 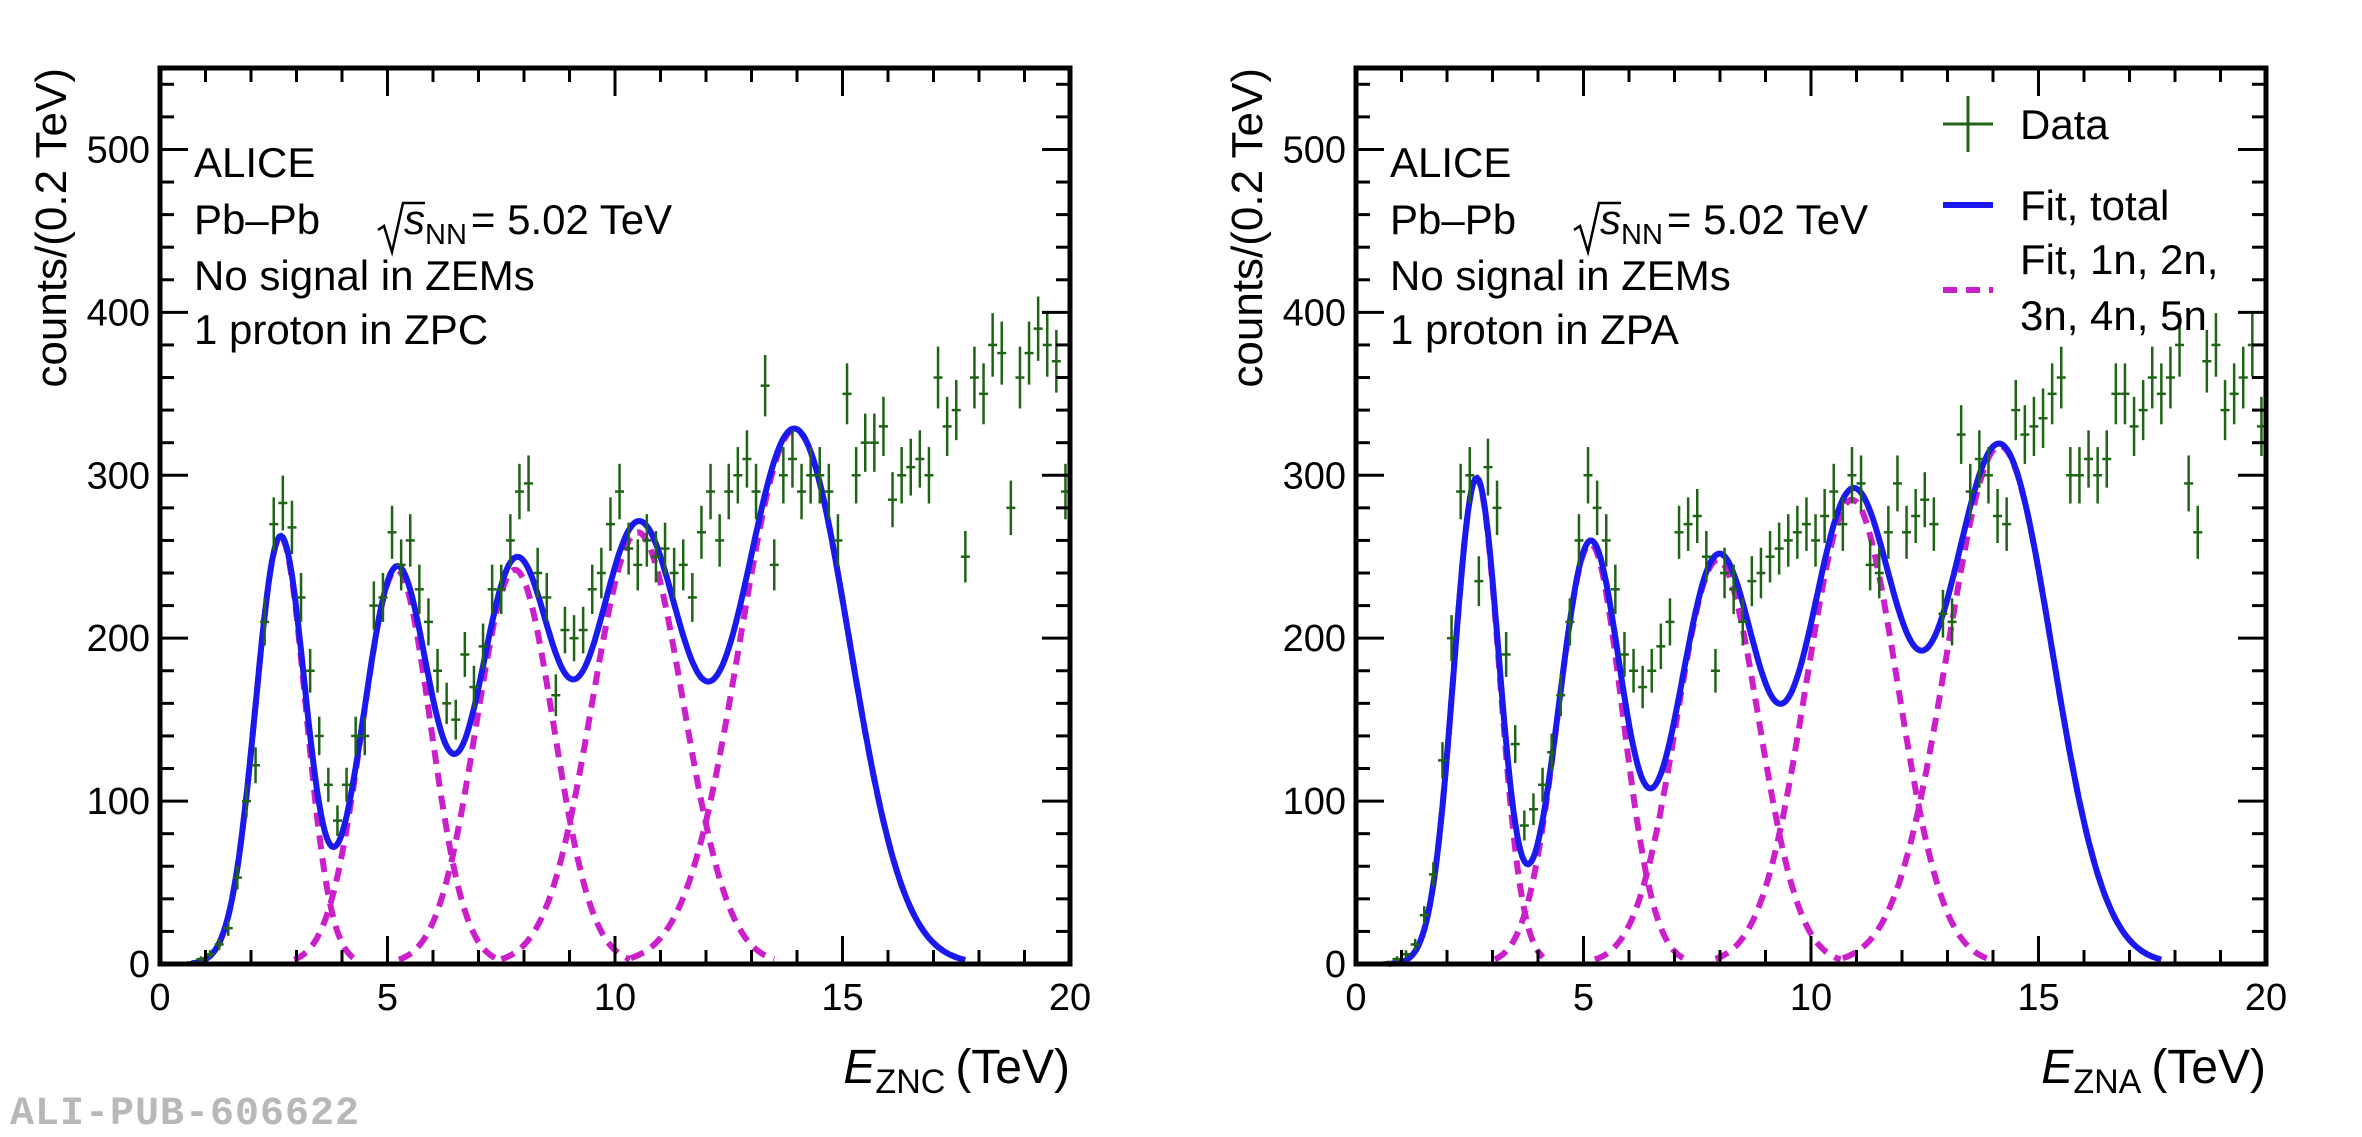 I want to click on energy-label: sNN= 5.02 TeV, so click(x=1734, y=223).